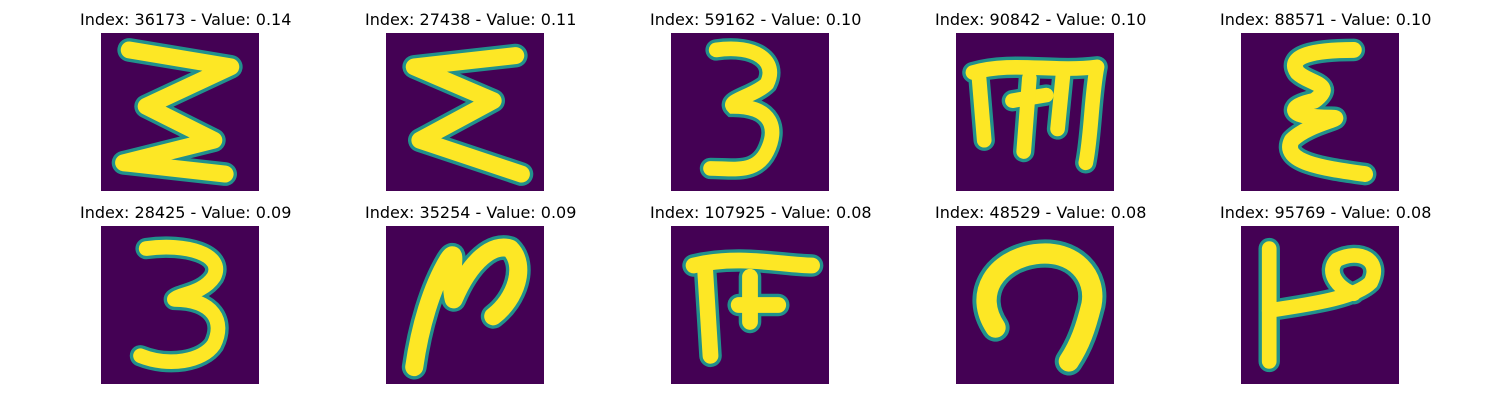  I want to click on panel-title: Index: 88571 - Value: 0.10, so click(1326, 19).